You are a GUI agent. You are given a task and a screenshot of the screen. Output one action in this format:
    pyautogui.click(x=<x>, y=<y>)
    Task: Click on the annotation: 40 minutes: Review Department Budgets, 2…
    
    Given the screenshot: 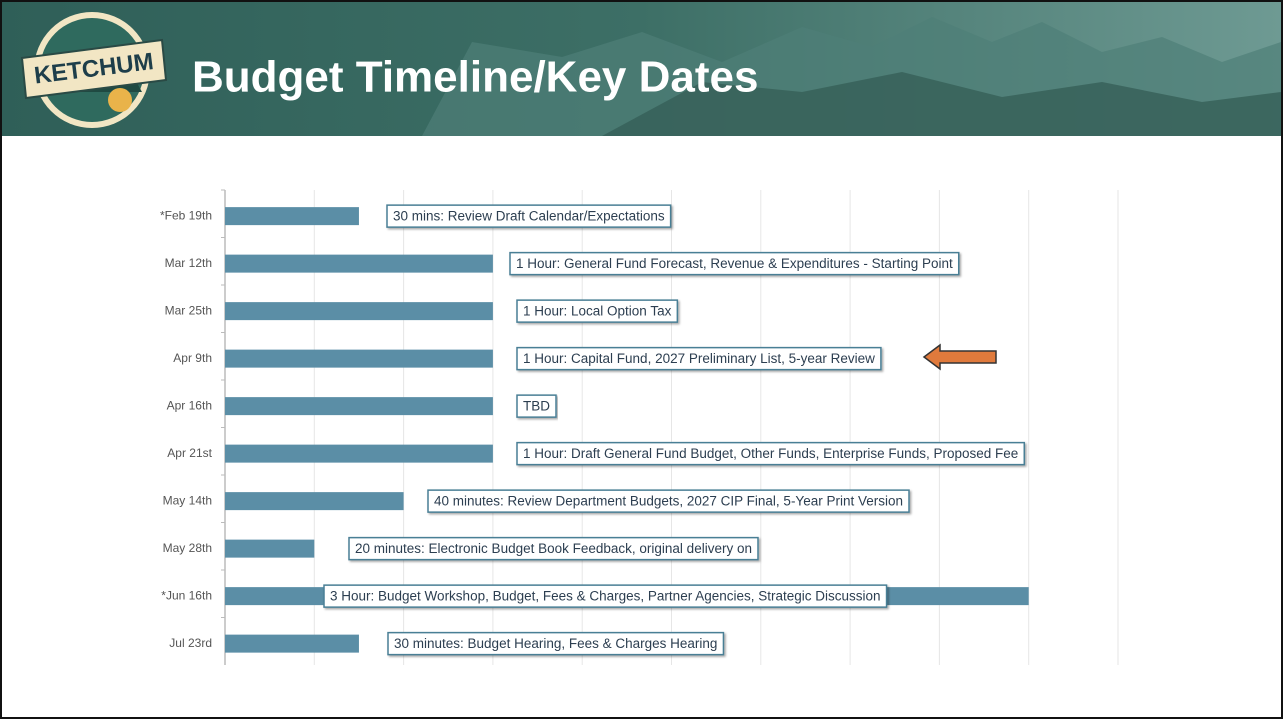 What is the action you would take?
    pyautogui.click(x=668, y=501)
    